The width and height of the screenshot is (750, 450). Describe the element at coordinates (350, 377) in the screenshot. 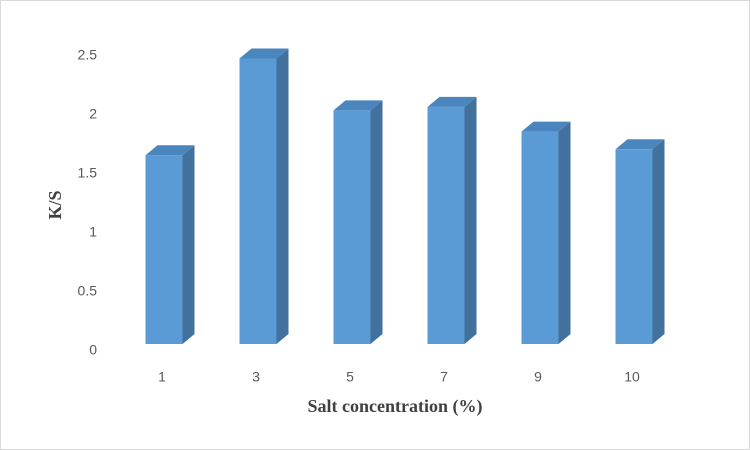

I see `x-tick-label: 5` at that location.